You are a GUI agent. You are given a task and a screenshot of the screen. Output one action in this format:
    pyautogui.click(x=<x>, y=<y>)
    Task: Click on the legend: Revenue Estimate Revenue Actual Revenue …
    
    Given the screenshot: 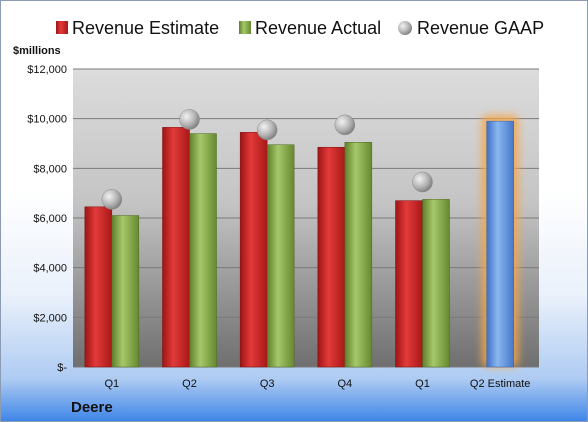 What is the action you would take?
    pyautogui.click(x=300, y=28)
    